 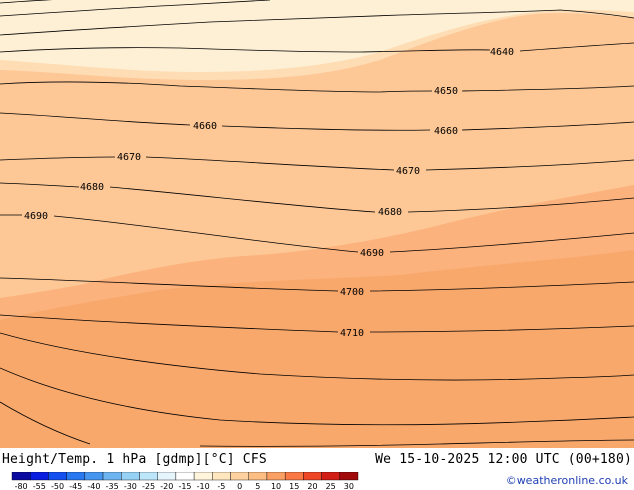 What do you see at coordinates (502, 52) in the screenshot?
I see `contour-label: 4640` at bounding box center [502, 52].